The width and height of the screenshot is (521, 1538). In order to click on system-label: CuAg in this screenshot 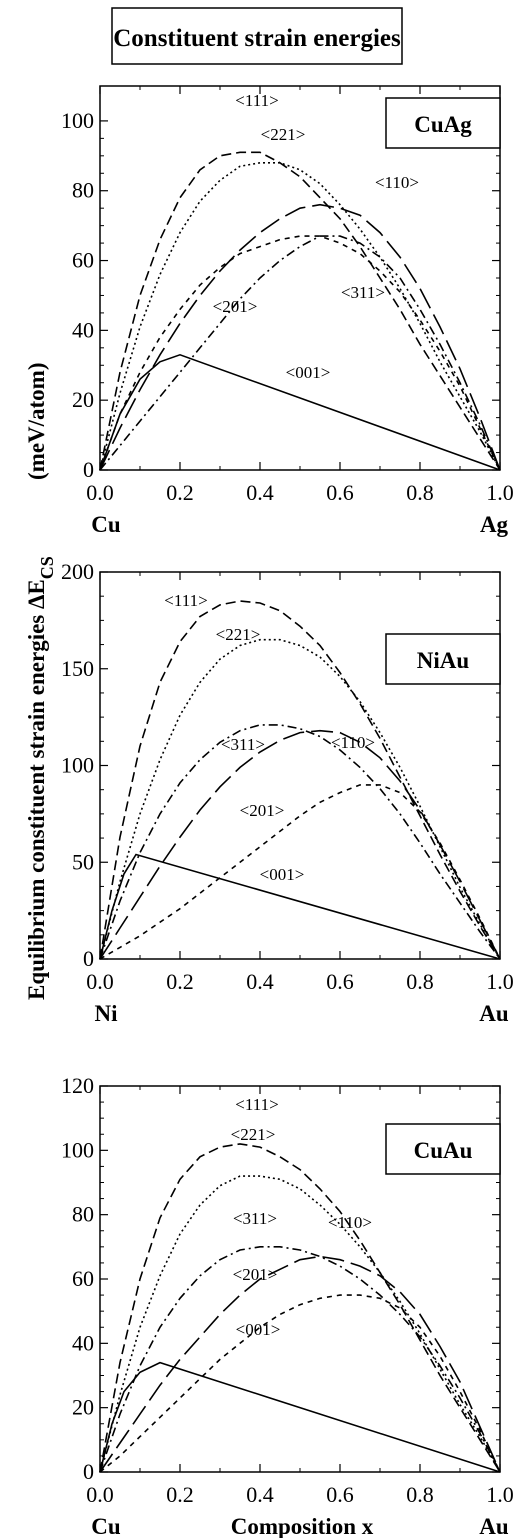, I will do `click(443, 124)`.